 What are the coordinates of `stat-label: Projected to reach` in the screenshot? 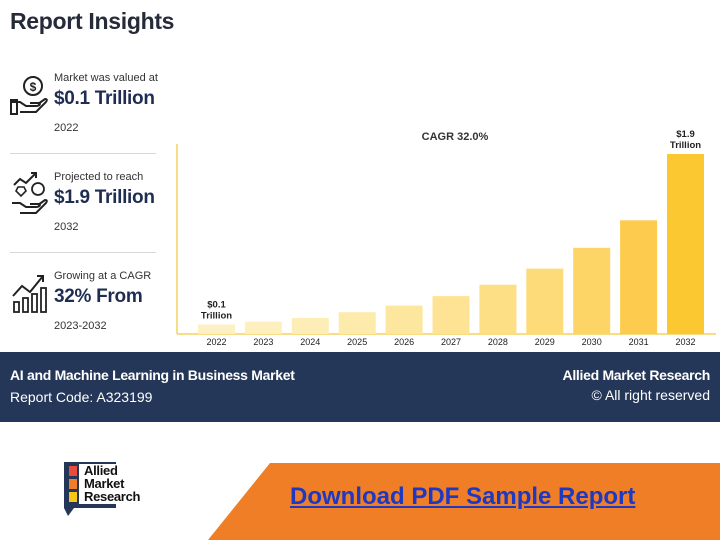 It's located at (99, 177).